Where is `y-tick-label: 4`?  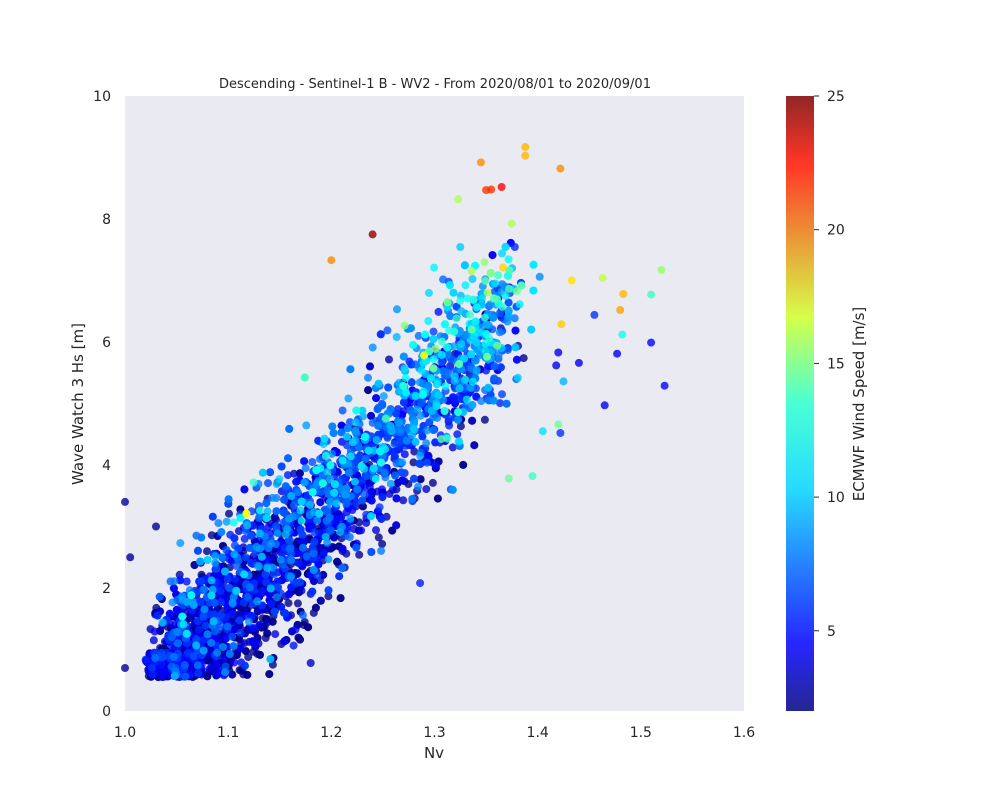 y-tick-label: 4 is located at coordinates (106, 466).